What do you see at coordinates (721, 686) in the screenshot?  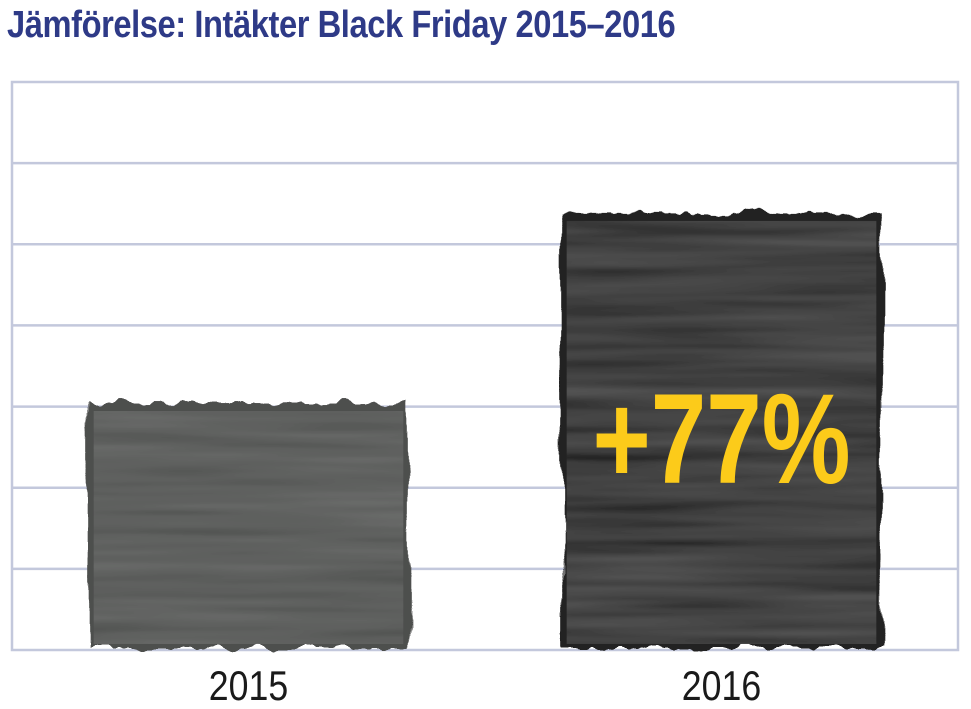 I see `x-tick-label: 2016` at bounding box center [721, 686].